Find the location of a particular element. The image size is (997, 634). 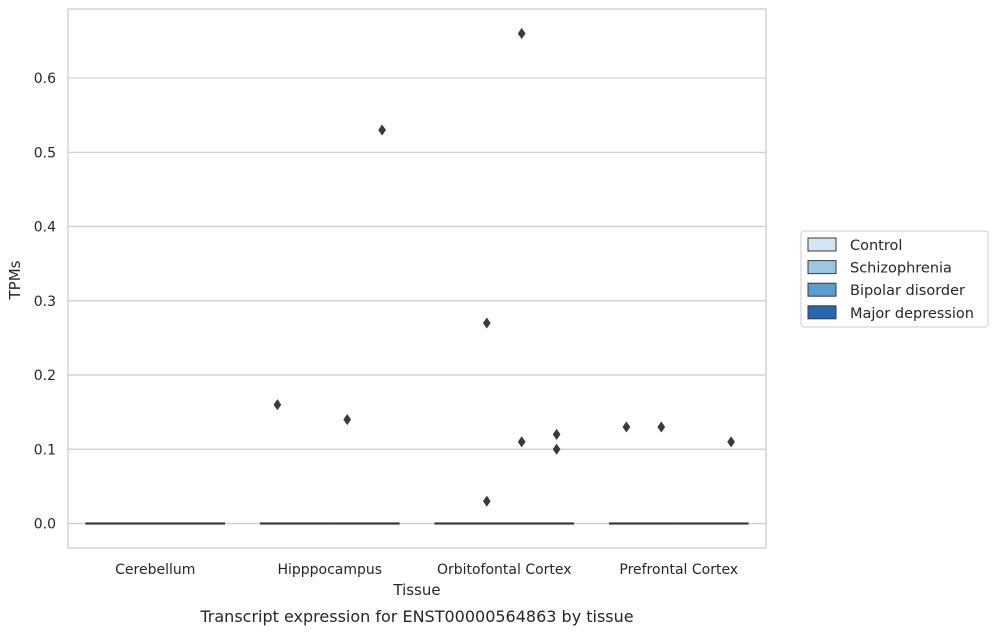

legend-swatch-bipolar-disorder is located at coordinates (822, 289).